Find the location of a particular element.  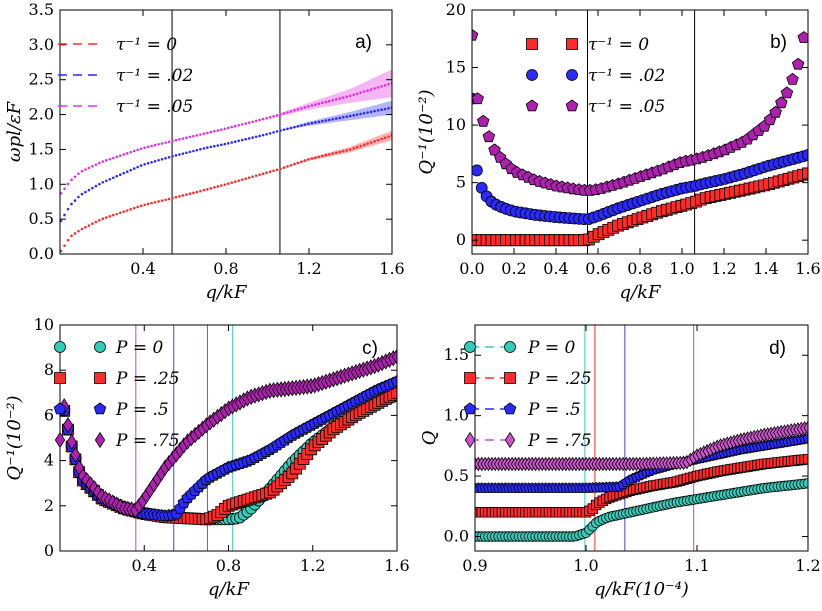

x-tick-label: 1.0 is located at coordinates (681, 268).